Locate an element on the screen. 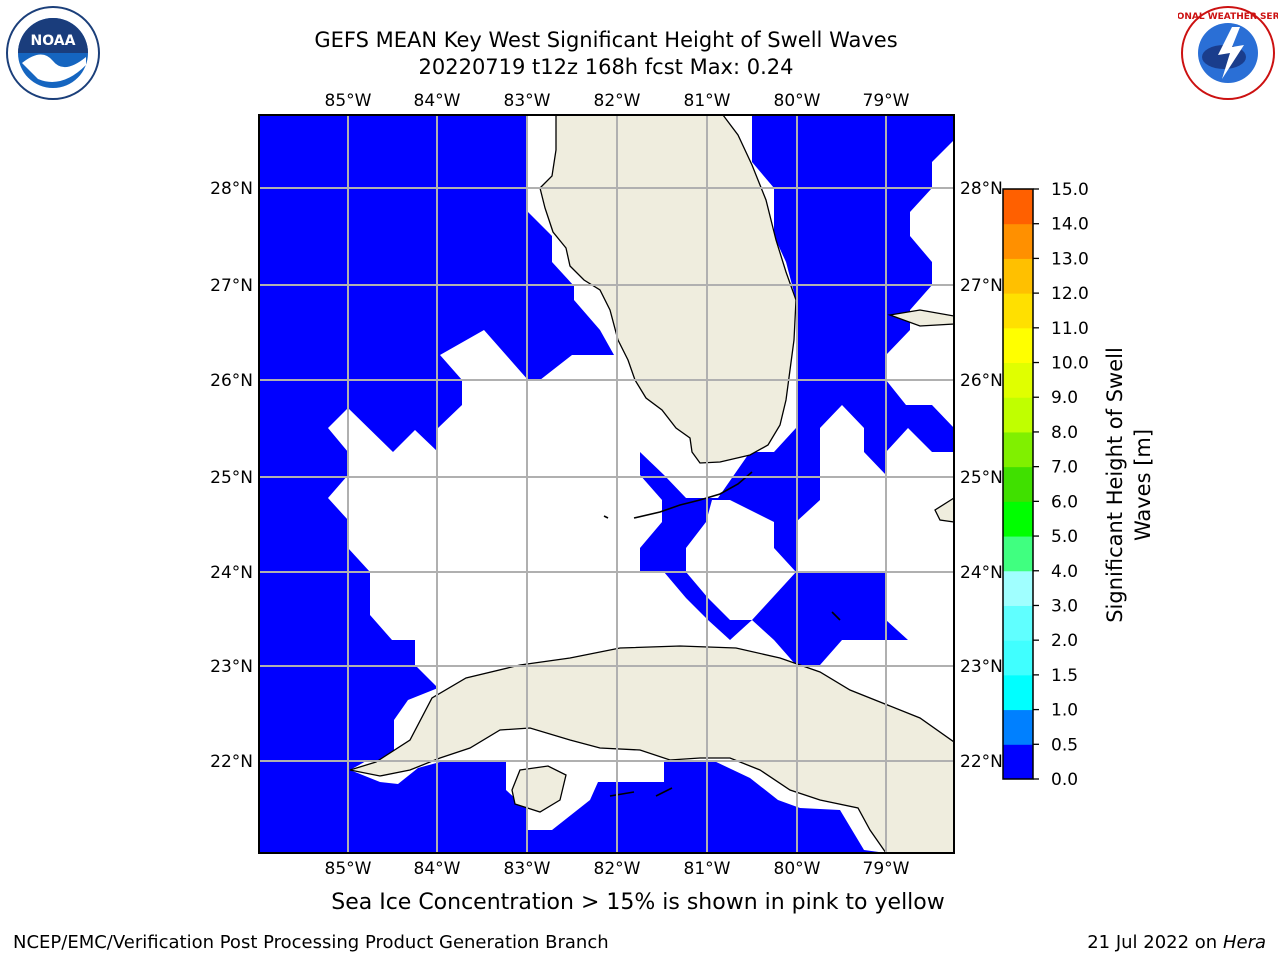  colorbar is located at coordinates (1018, 484).